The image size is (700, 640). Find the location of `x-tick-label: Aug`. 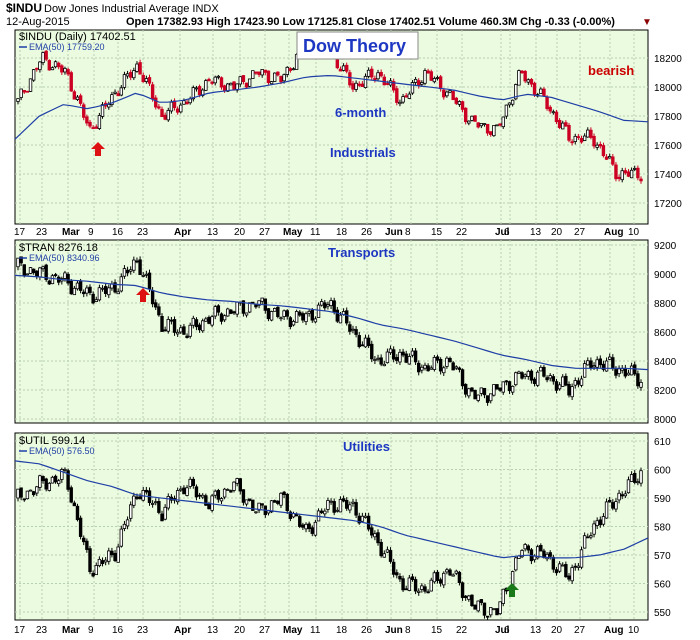

x-tick-label: Aug is located at coordinates (613, 232).